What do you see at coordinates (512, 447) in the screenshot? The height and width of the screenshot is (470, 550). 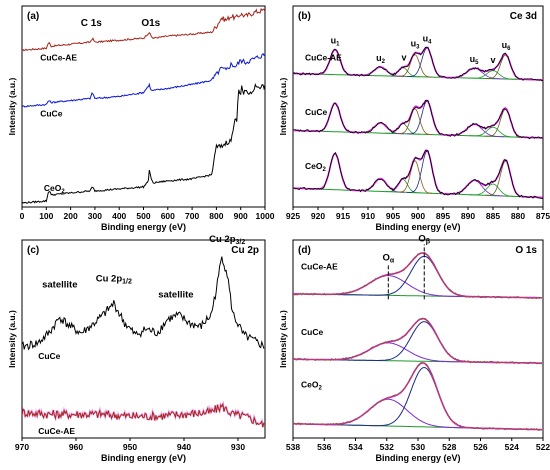 I see `x-tick-label: 524` at bounding box center [512, 447].